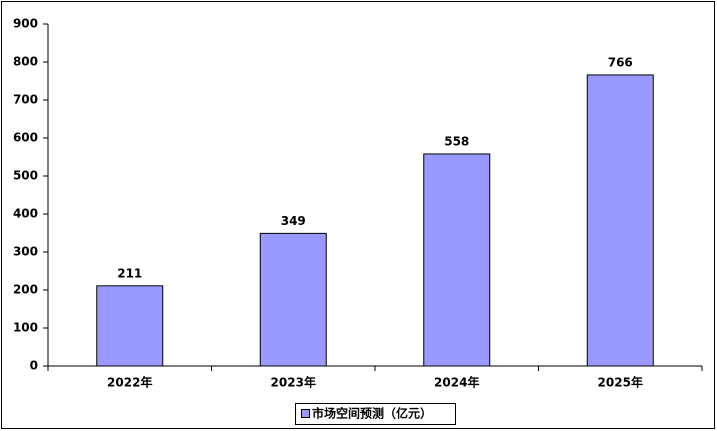  Describe the element at coordinates (293, 382) in the screenshot. I see `x-tick-label: 2023年` at that location.